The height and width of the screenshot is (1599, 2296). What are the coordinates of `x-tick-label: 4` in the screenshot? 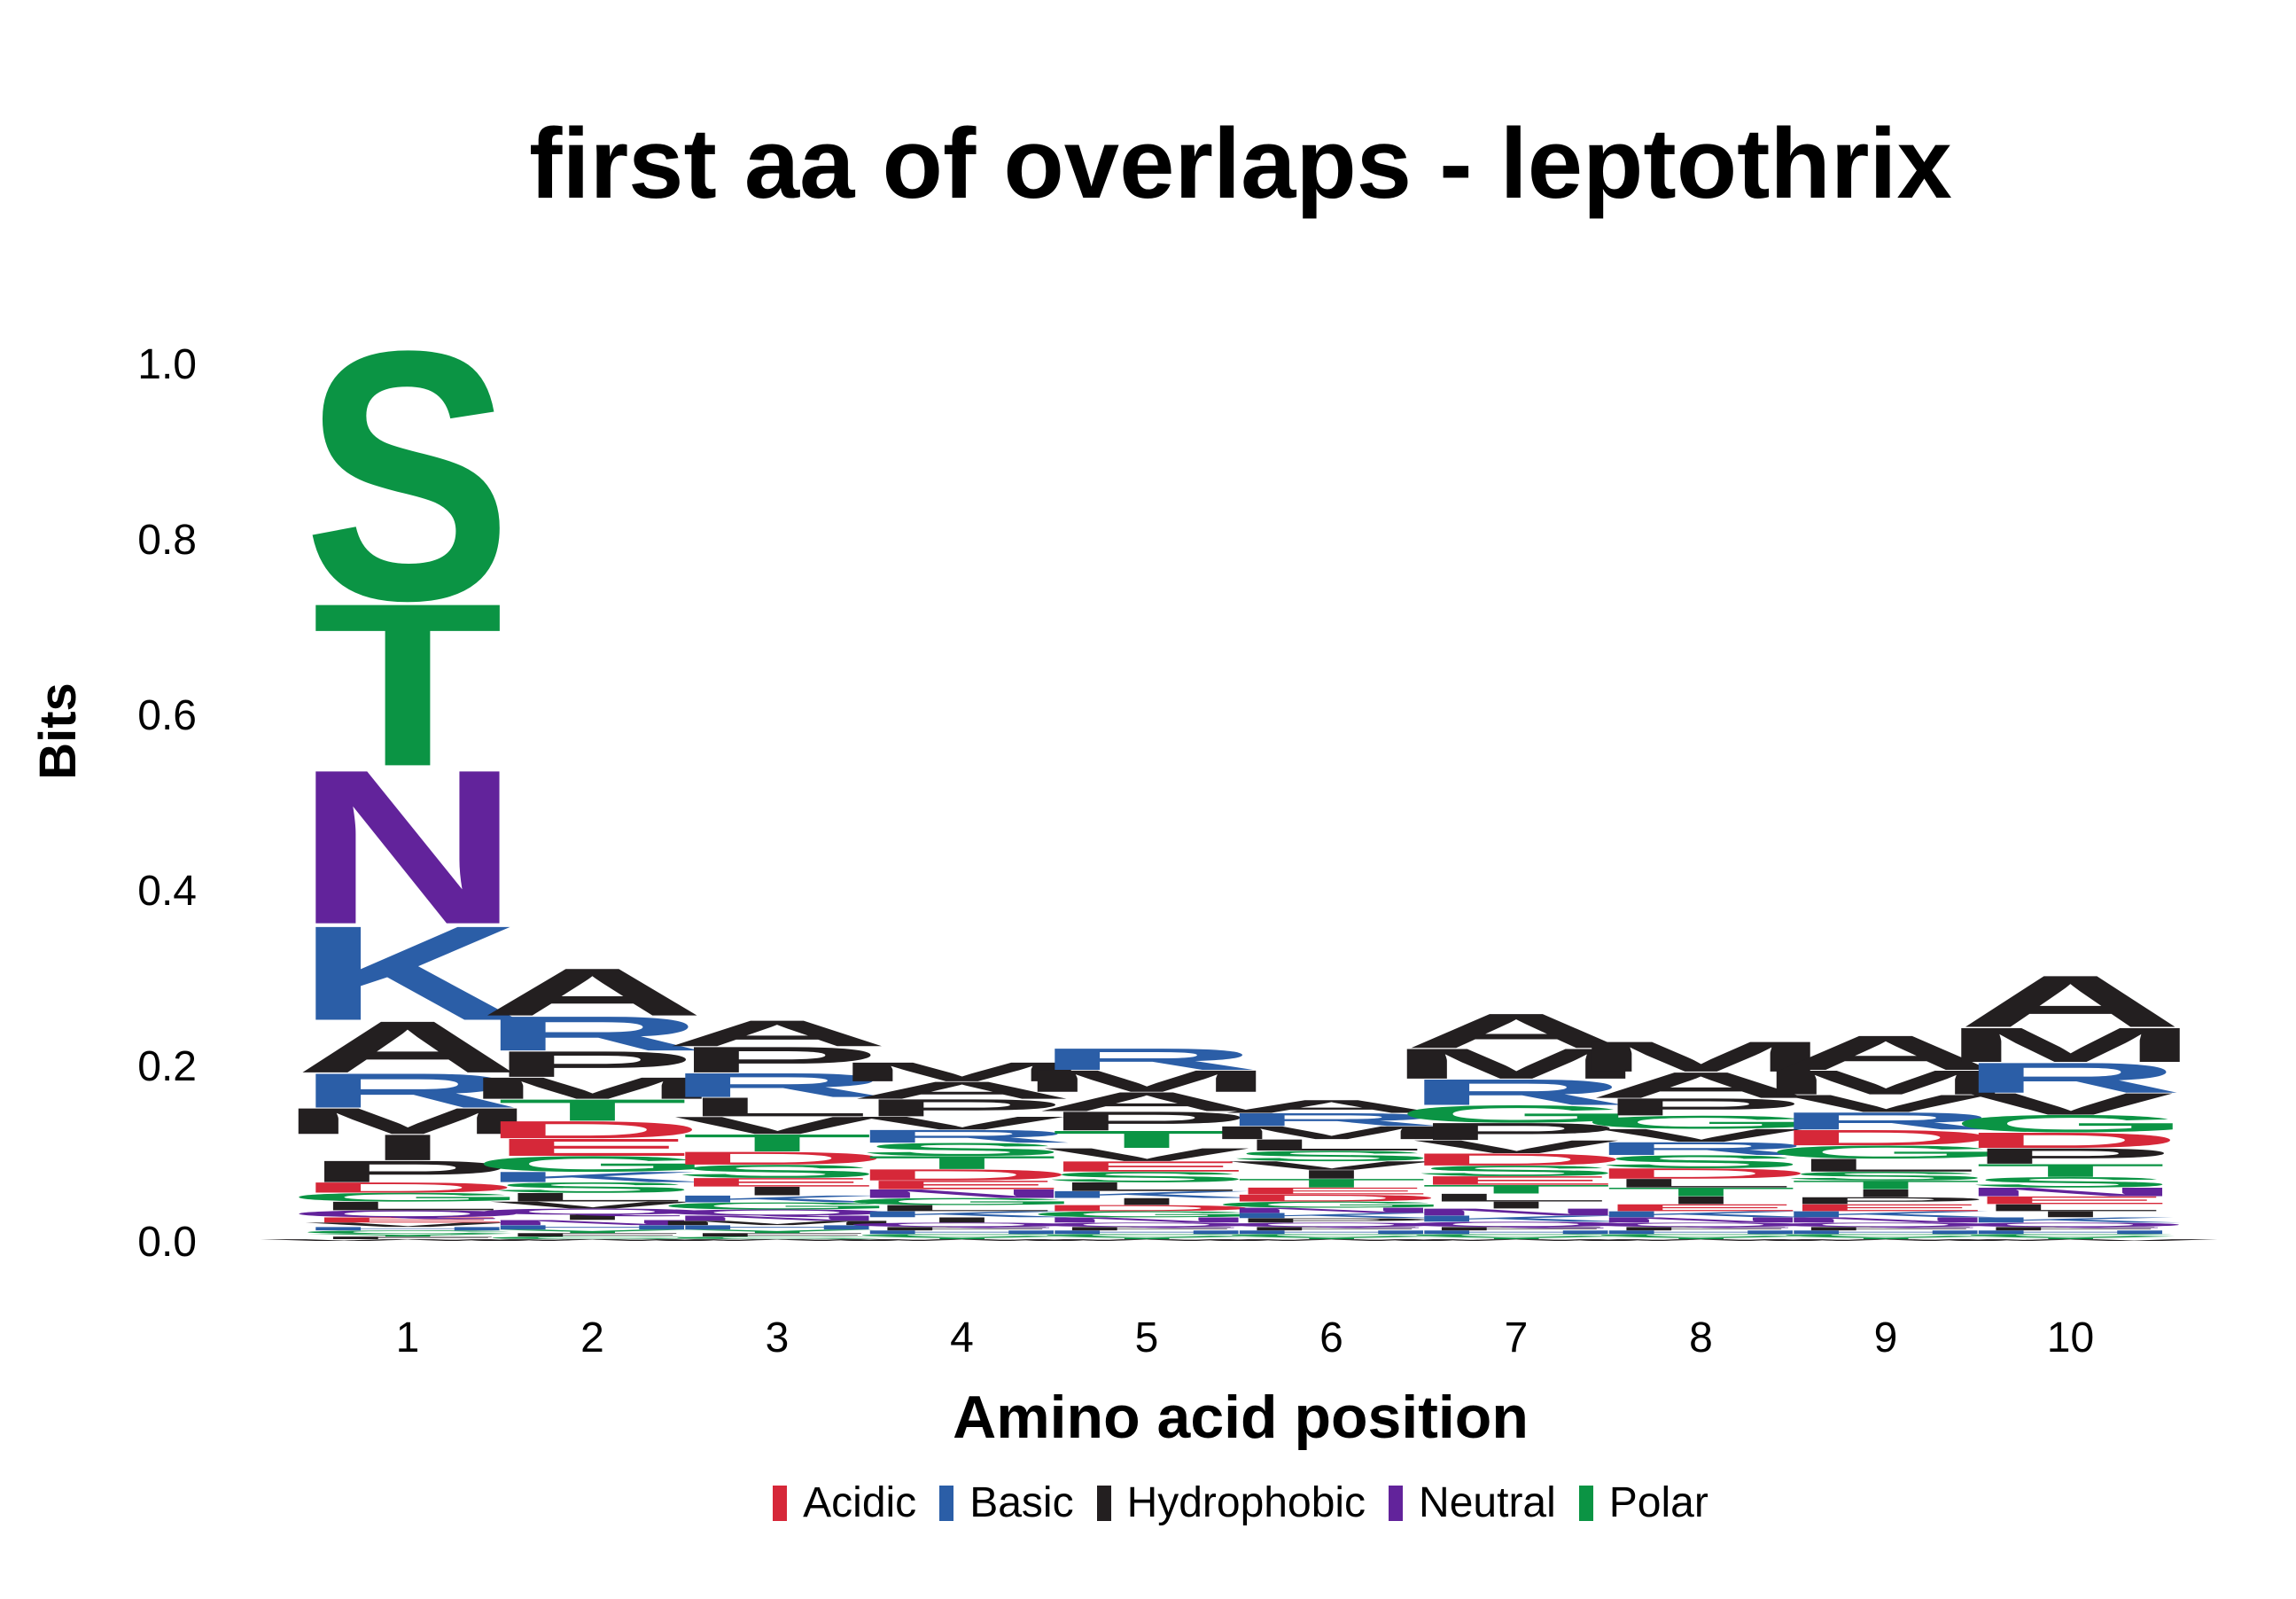 It's located at (962, 1337).